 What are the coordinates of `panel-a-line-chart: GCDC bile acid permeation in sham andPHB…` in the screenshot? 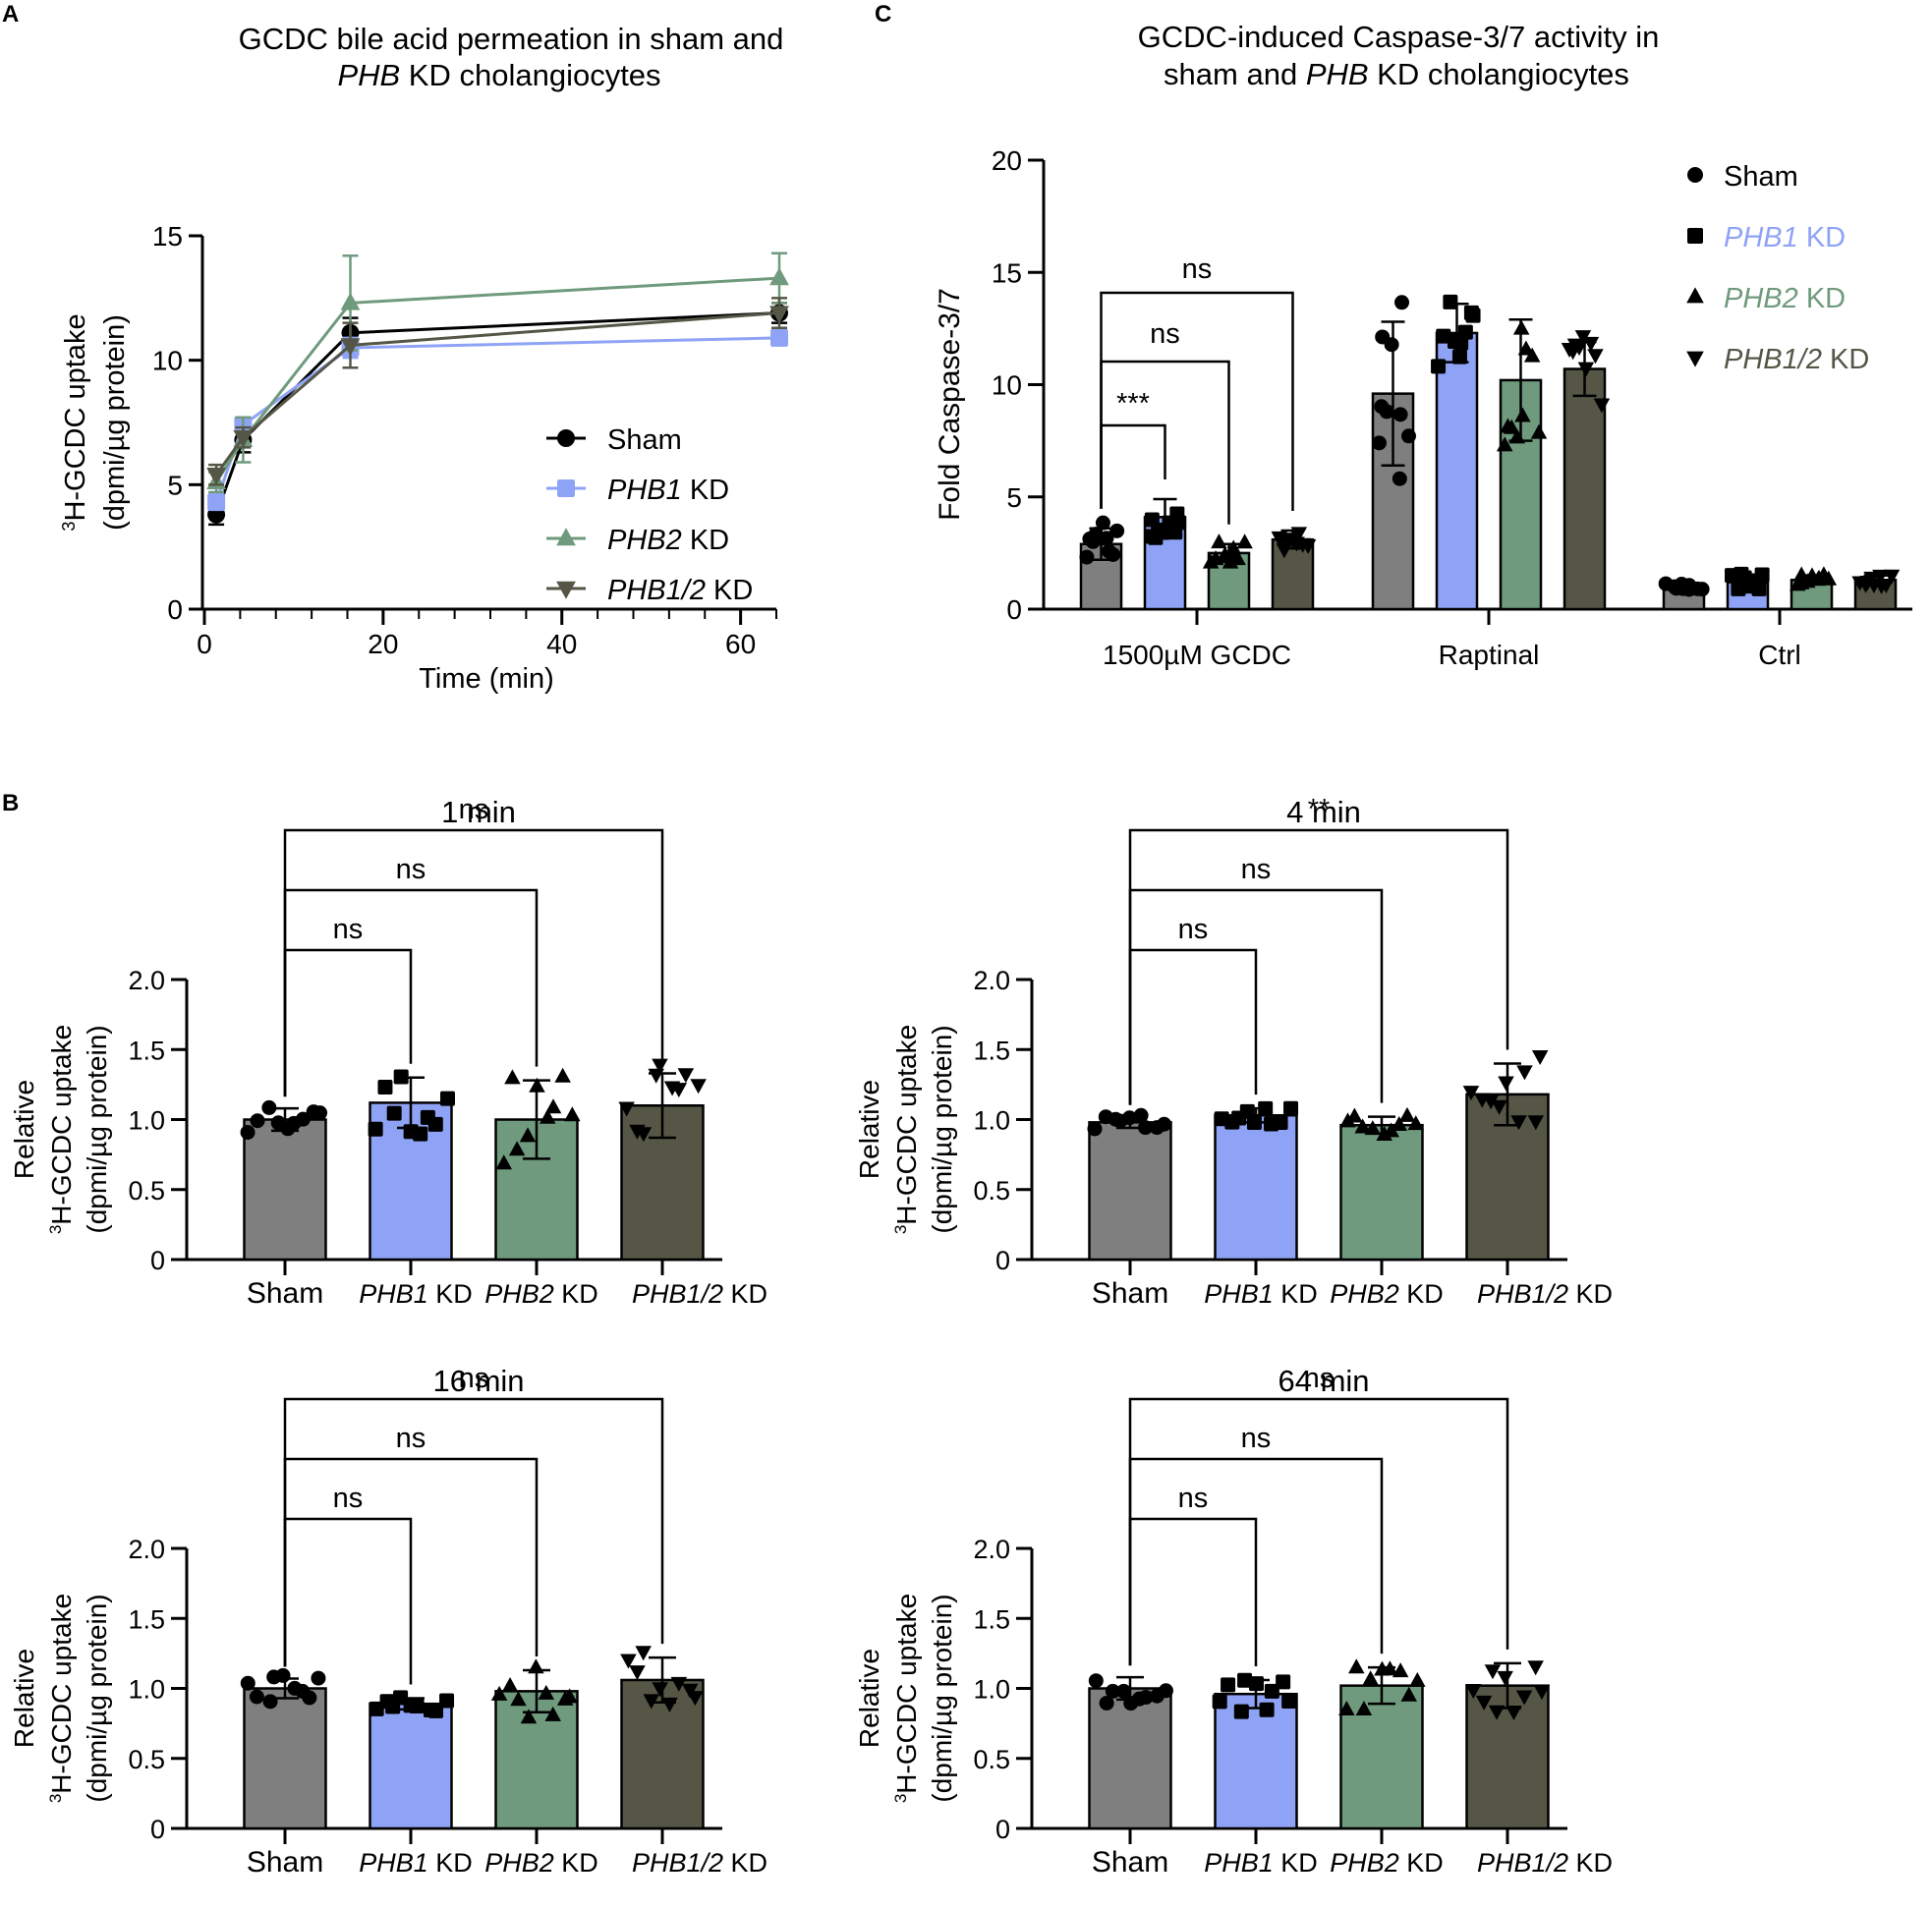 It's located at (424, 358).